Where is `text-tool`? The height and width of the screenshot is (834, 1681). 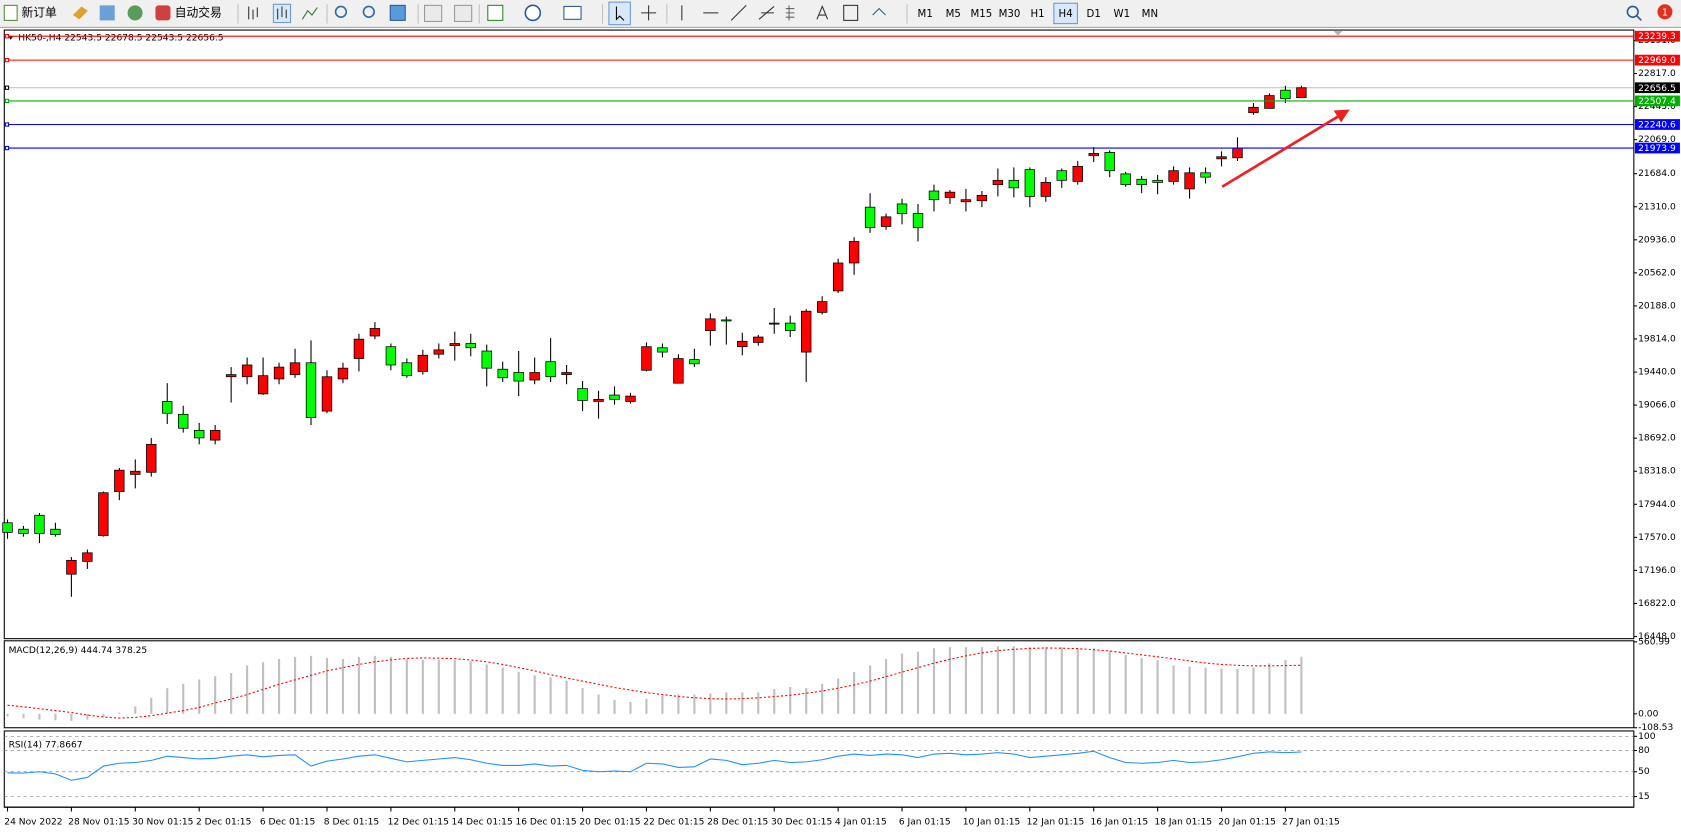
text-tool is located at coordinates (822, 12).